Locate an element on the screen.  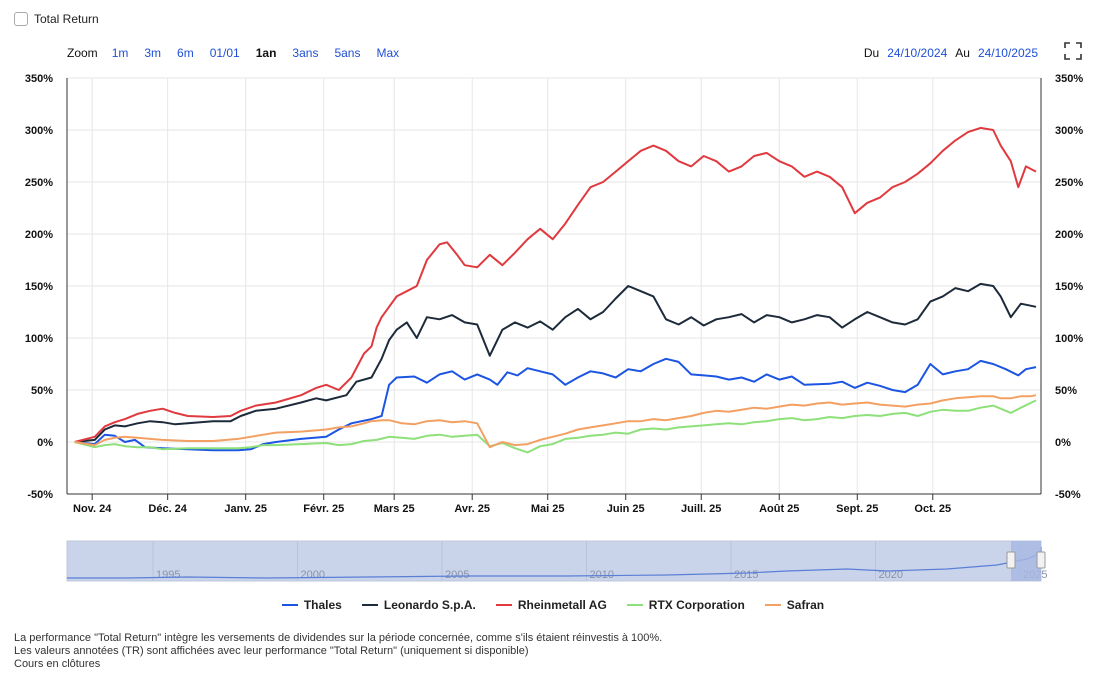
zoom-max-button: Max is located at coordinates (388, 53).